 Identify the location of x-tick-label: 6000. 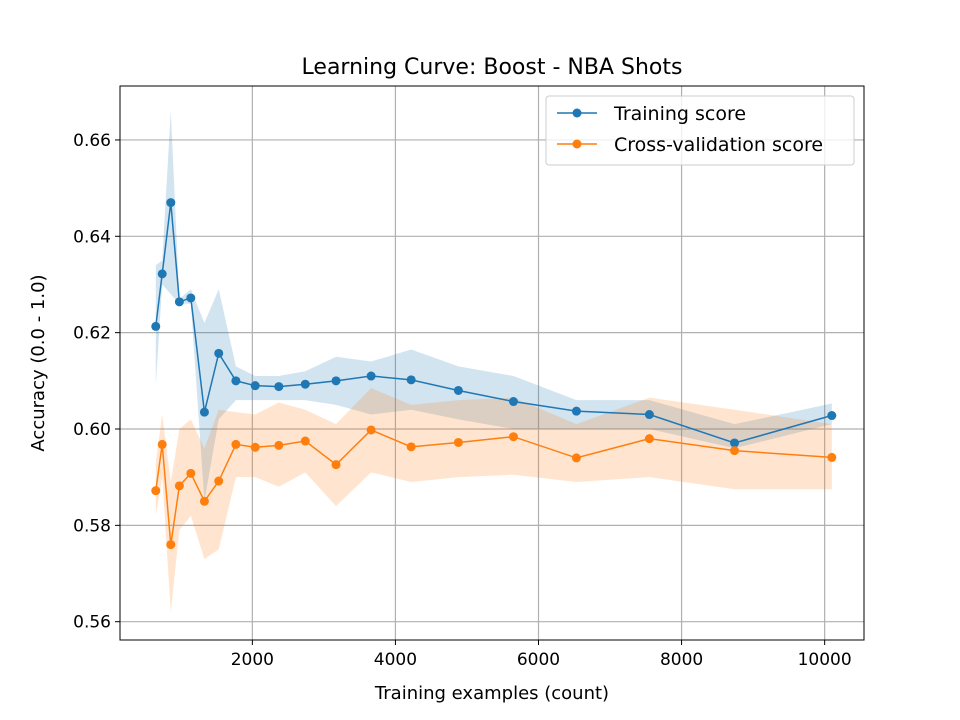
(538, 660).